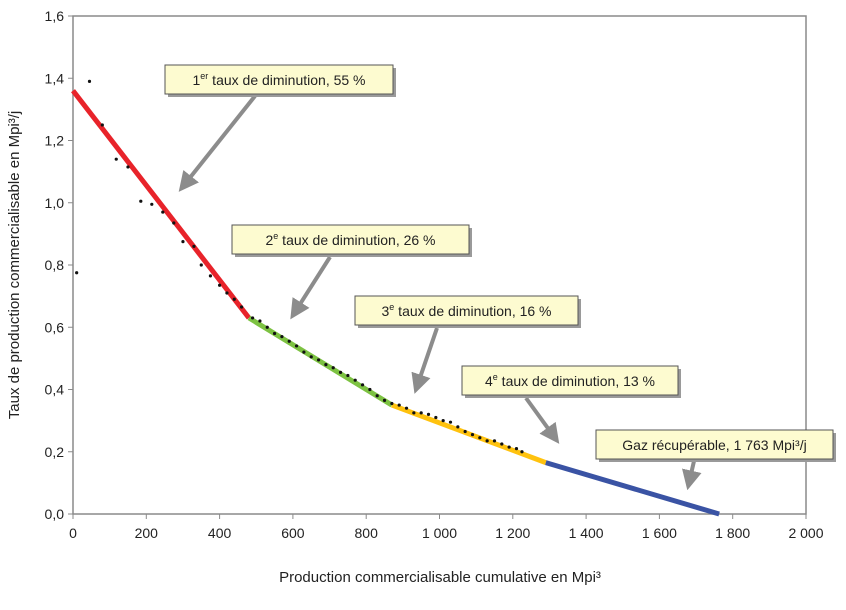 The height and width of the screenshot is (610, 846). What do you see at coordinates (55, 390) in the screenshot?
I see `y-tick-label: 0,4` at bounding box center [55, 390].